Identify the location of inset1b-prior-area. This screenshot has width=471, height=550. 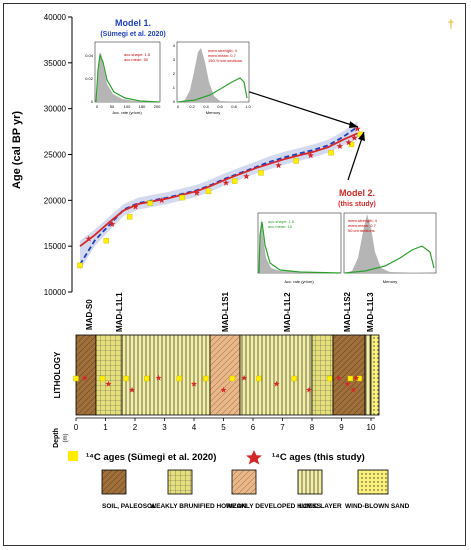
(213, 75).